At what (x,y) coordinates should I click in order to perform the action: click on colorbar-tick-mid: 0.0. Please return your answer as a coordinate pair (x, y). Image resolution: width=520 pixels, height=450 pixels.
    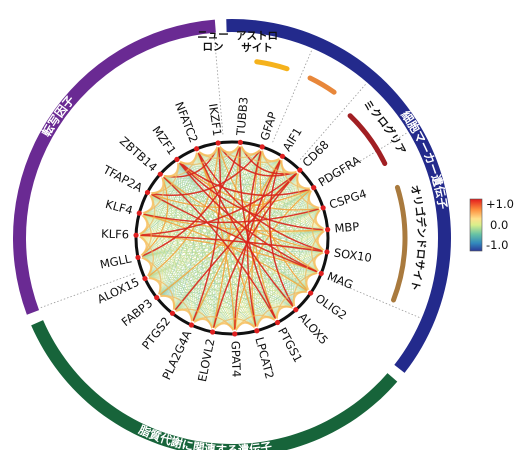
    Looking at the image, I should click on (499, 225).